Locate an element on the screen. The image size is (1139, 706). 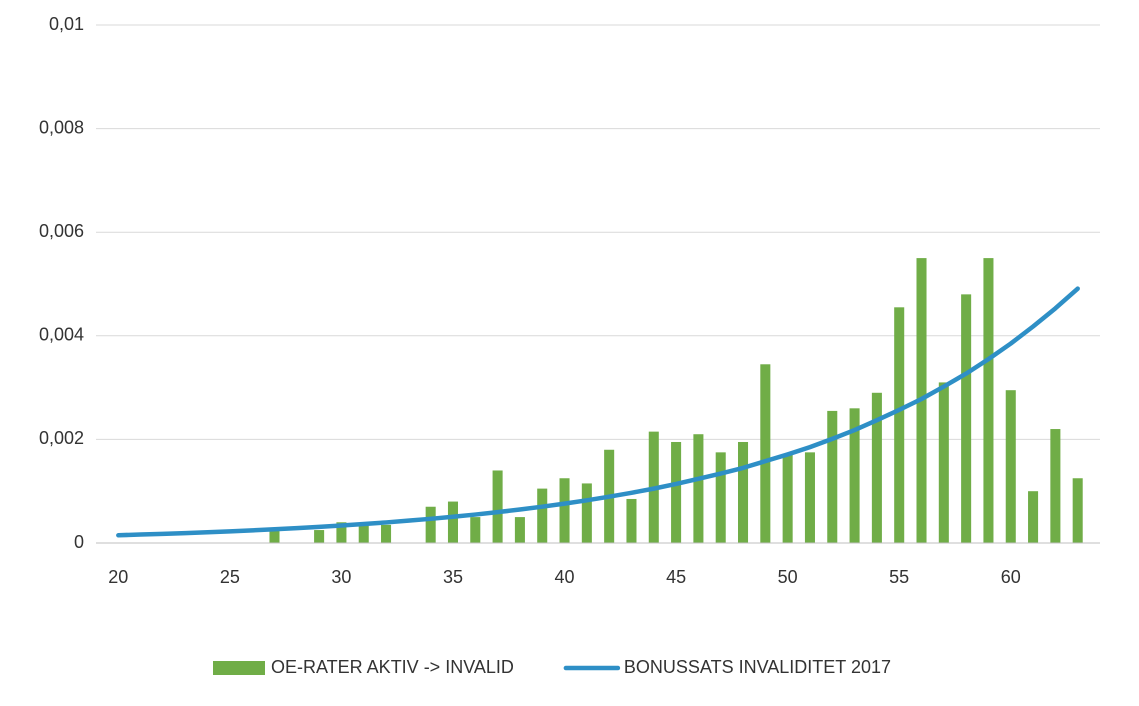
x-tick-label: 35 is located at coordinates (453, 577).